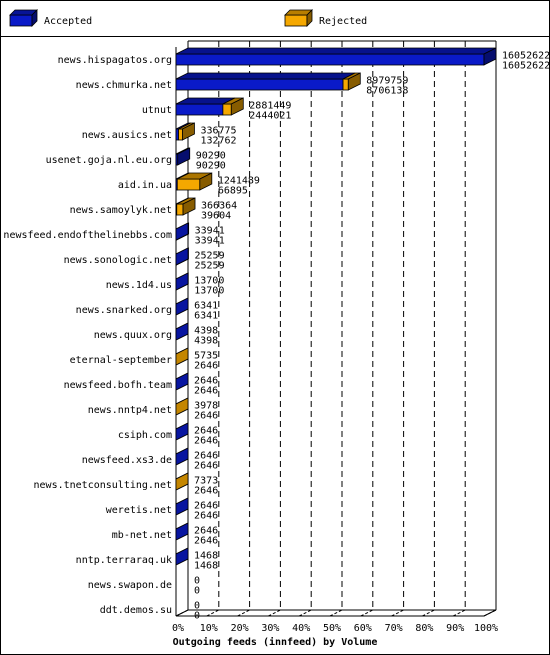 The image size is (550, 655). I want to click on value-label-offered: 1468, so click(206, 556).